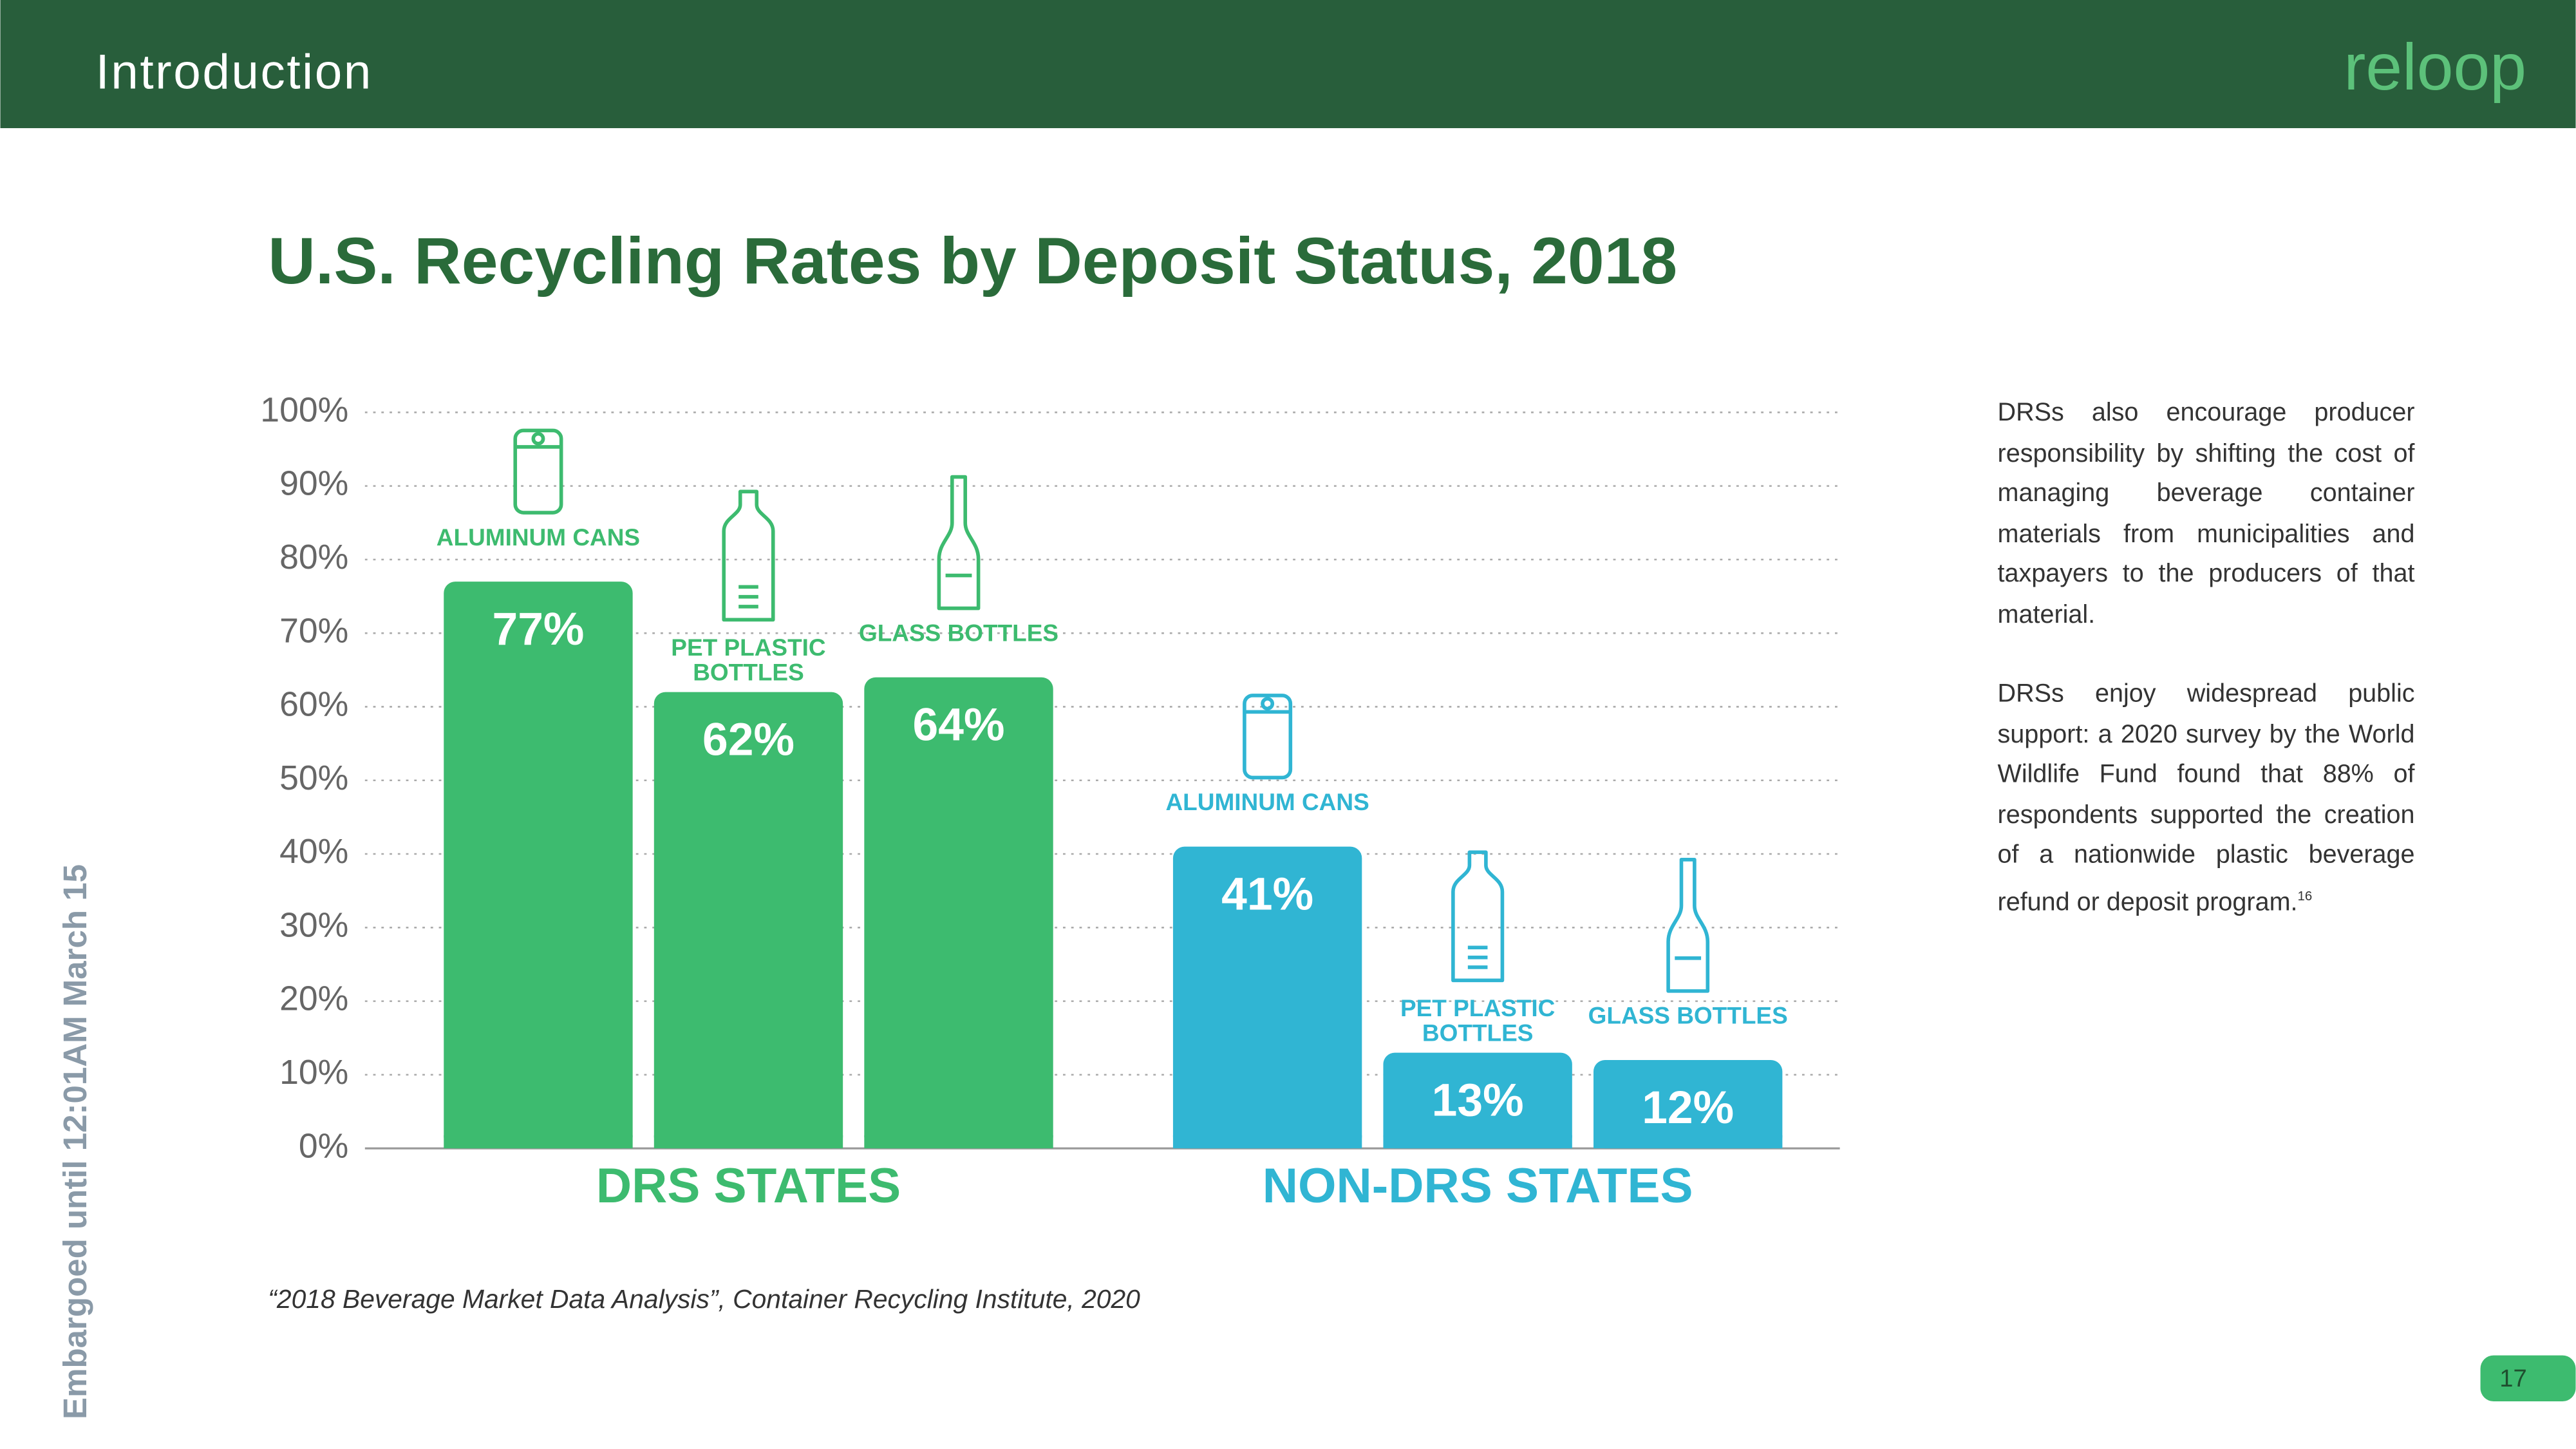 This screenshot has height=1449, width=2576. What do you see at coordinates (304, 410) in the screenshot?
I see `y-tick-label: 100%` at bounding box center [304, 410].